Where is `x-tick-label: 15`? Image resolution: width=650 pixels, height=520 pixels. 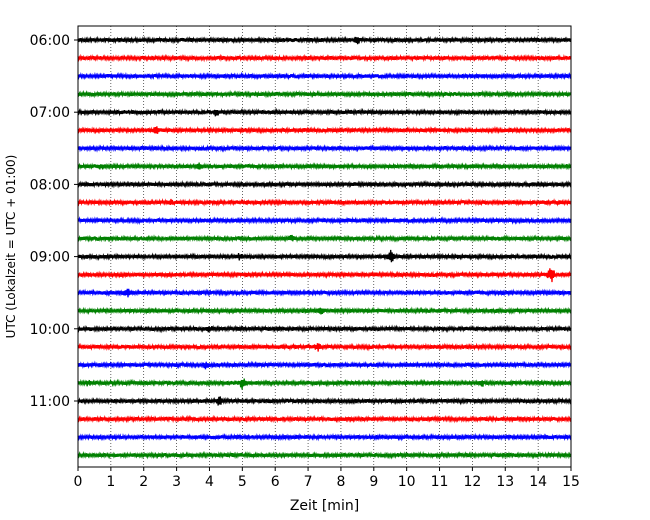 x-tick-label: 15 is located at coordinates (571, 482).